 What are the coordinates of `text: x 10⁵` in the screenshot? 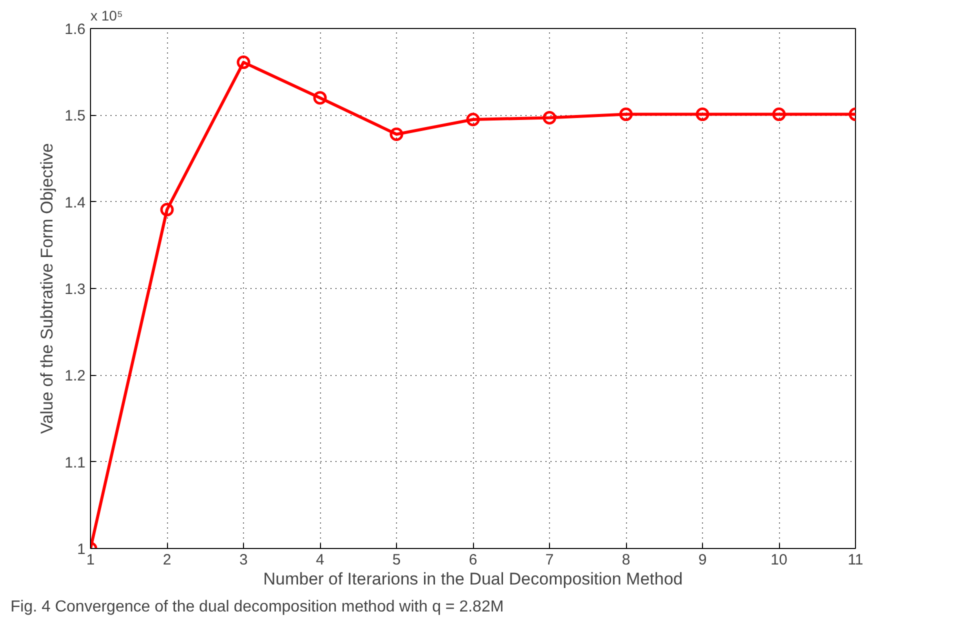 It's located at (106, 16).